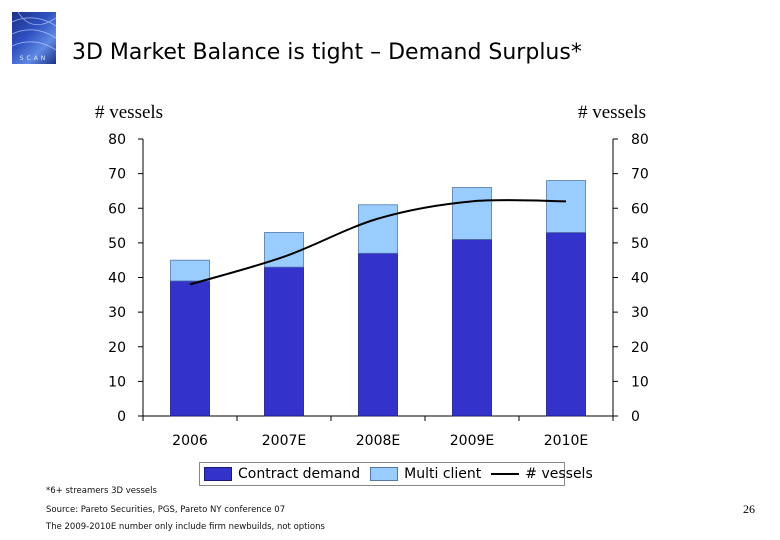 The image size is (780, 540). Describe the element at coordinates (472, 441) in the screenshot. I see `x-tick-label: 2009E` at that location.